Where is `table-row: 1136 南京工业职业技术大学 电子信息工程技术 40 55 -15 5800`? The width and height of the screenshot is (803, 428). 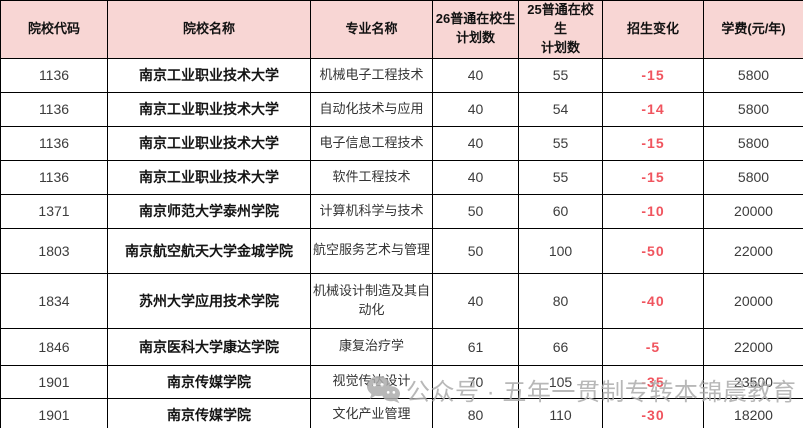
table-row: 1136 南京工业职业技术大学 电子信息工程技术 40 55 -15 5800 is located at coordinates (401, 143).